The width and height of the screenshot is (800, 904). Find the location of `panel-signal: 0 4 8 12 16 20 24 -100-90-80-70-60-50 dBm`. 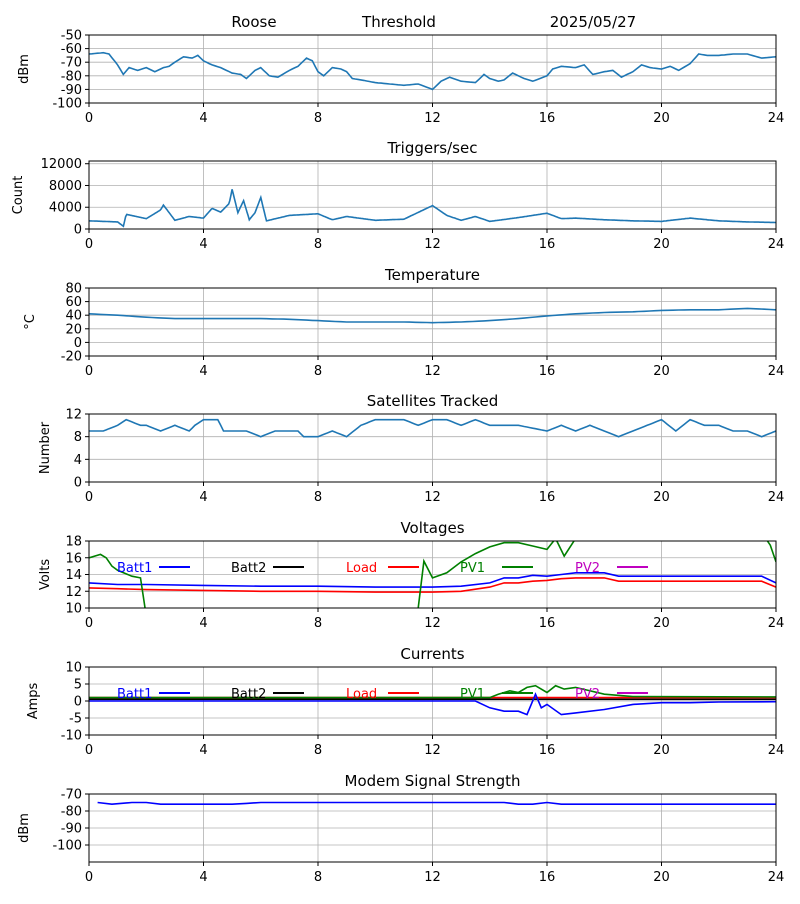

panel-signal: 0 4 8 12 16 20 24 -100-90-80-70-60-50 dBm is located at coordinates (400, 78).